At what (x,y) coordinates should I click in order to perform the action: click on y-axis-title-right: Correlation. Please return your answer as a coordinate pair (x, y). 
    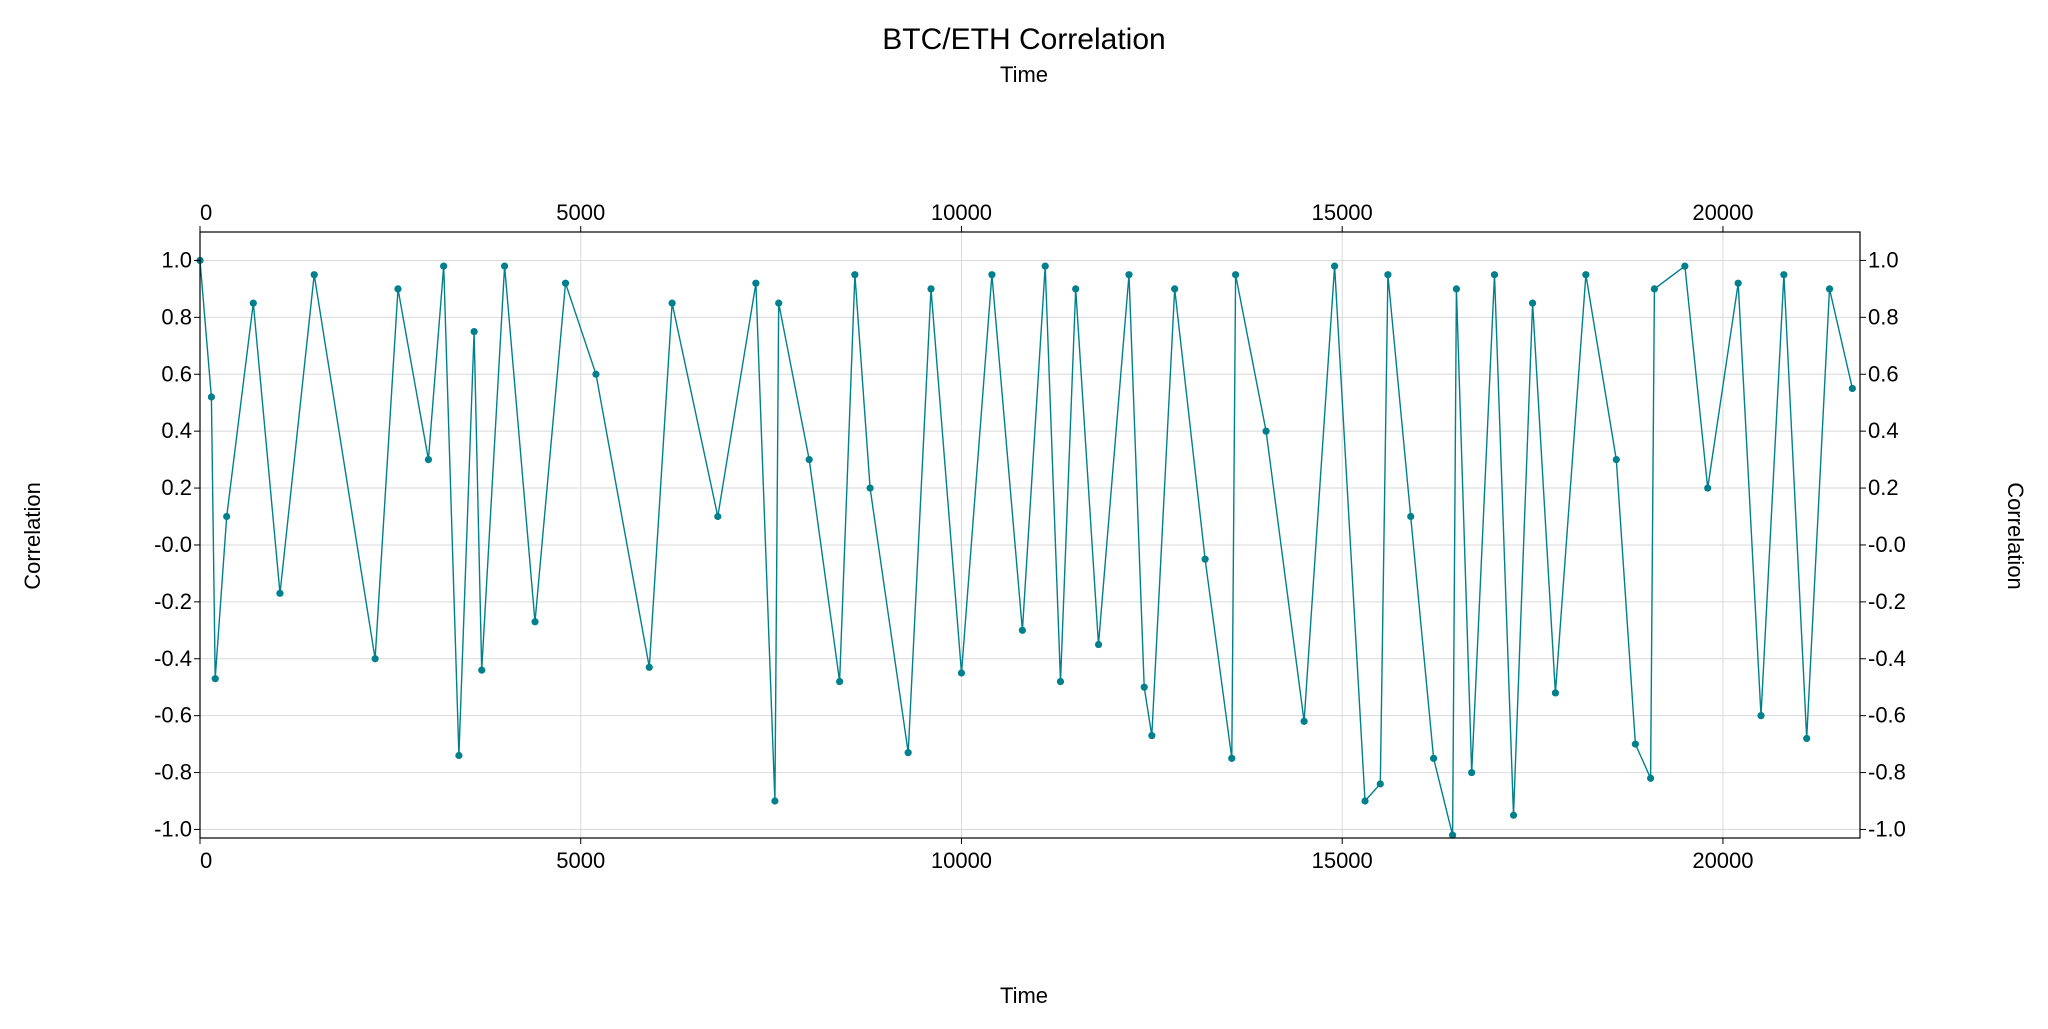
    Looking at the image, I should click on (2015, 536).